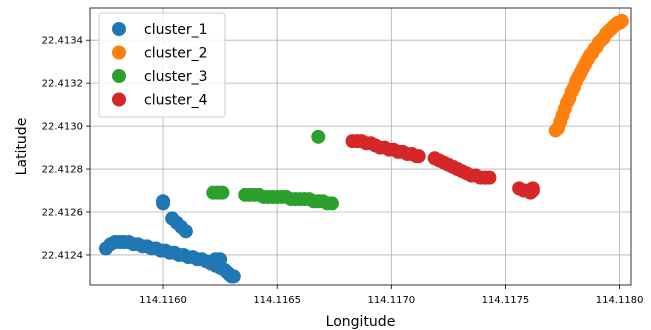  What do you see at coordinates (62, 41) in the screenshot?
I see `y-tick-label: 22.4134` at bounding box center [62, 41].